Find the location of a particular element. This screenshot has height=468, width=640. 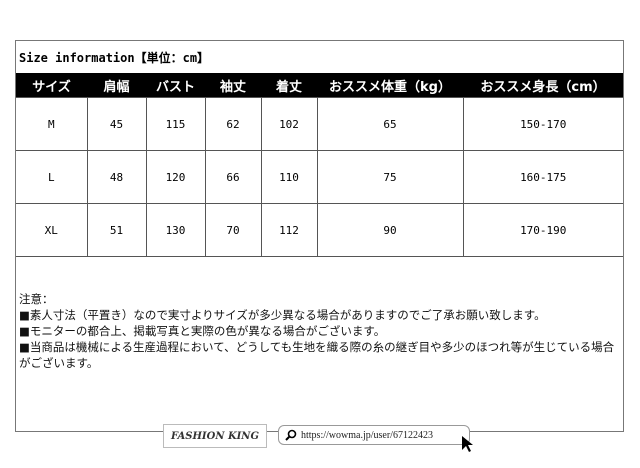

table-cell: 102 is located at coordinates (289, 124).